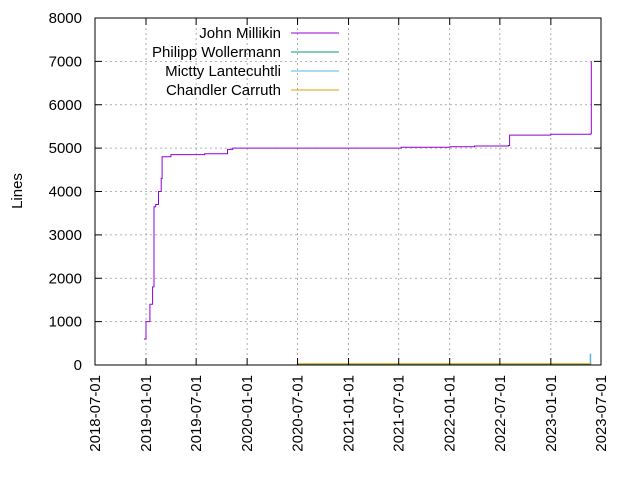 The width and height of the screenshot is (640, 480). Describe the element at coordinates (65, 105) in the screenshot. I see `y-tick-label: 6000` at that location.